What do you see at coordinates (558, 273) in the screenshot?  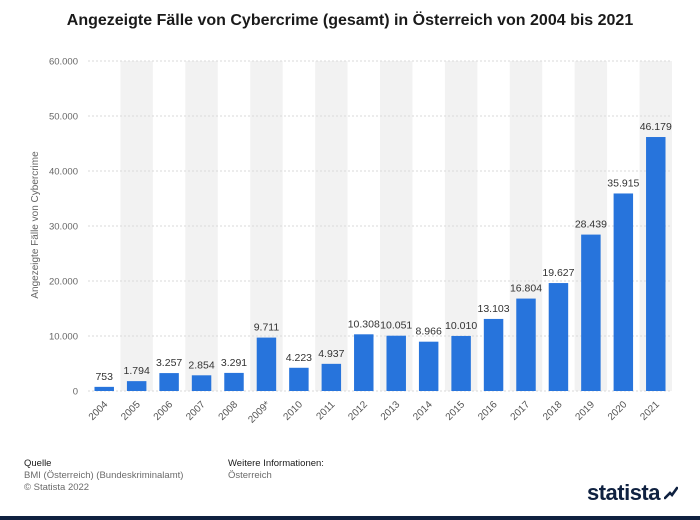 I see `value-label: 19.627` at bounding box center [558, 273].